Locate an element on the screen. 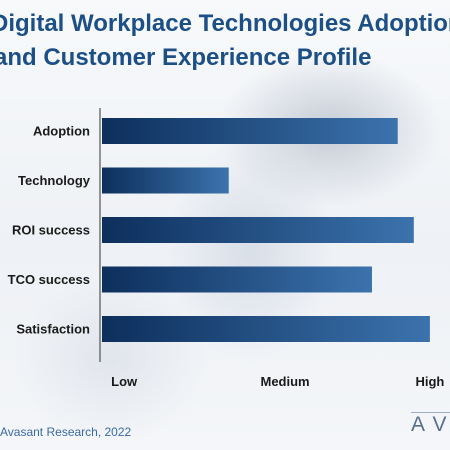 The width and height of the screenshot is (450, 450). bar-technology is located at coordinates (165, 180).